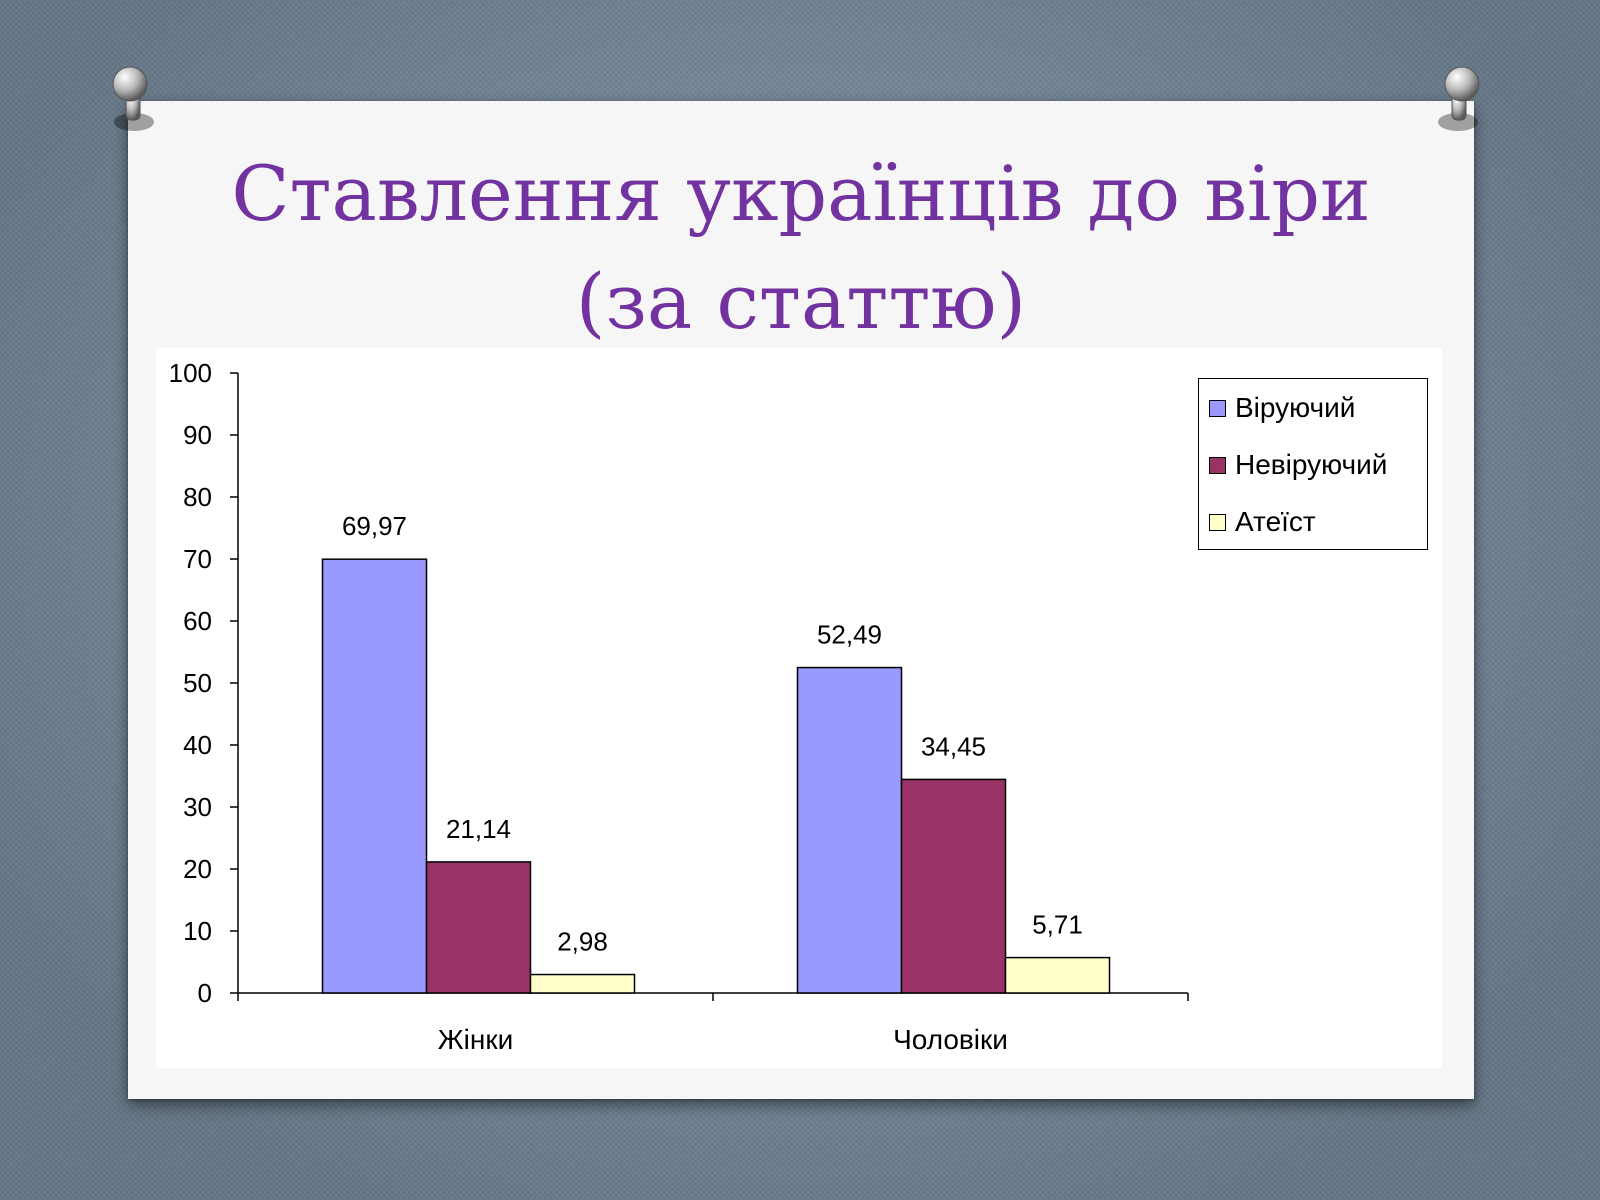 The height and width of the screenshot is (1200, 1600). What do you see at coordinates (197, 931) in the screenshot?
I see `y-tick-label: 10` at bounding box center [197, 931].